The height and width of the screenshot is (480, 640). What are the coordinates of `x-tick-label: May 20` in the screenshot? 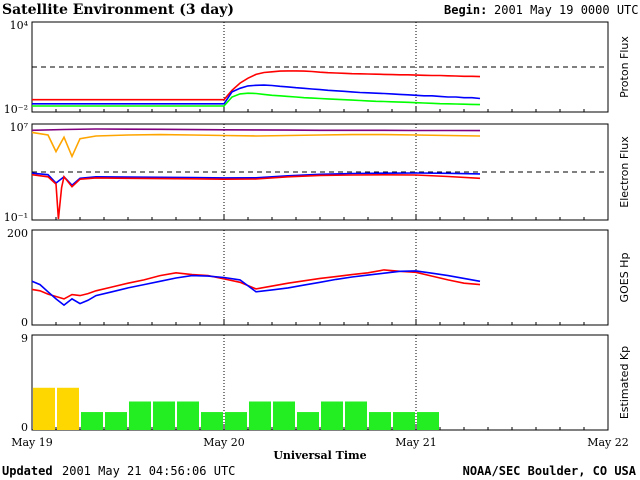 It's located at (224, 442).